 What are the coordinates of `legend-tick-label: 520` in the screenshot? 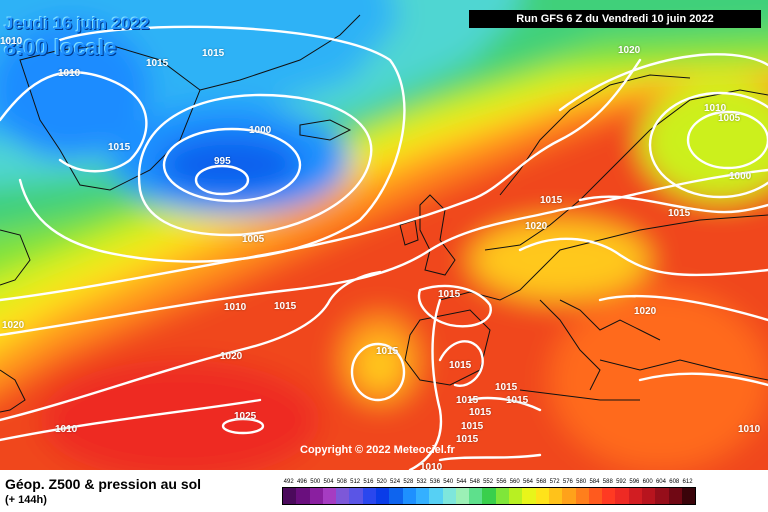 It's located at (381, 482).